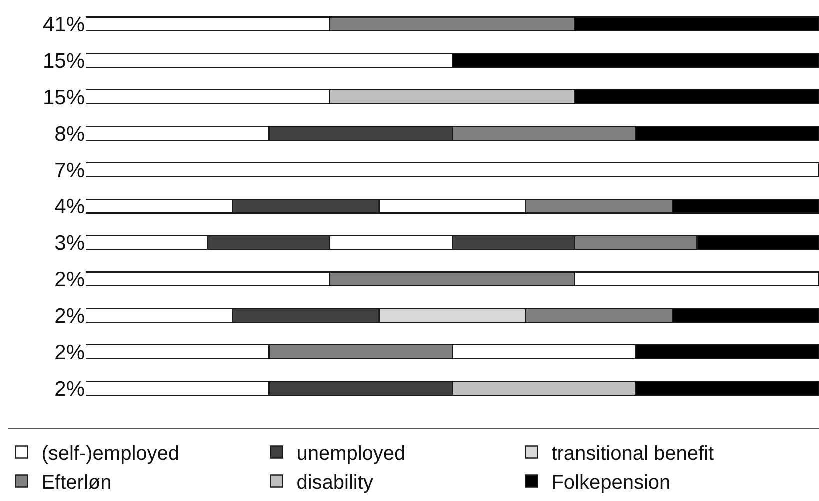  Describe the element at coordinates (335, 483) in the screenshot. I see `legend-label: disability` at that location.